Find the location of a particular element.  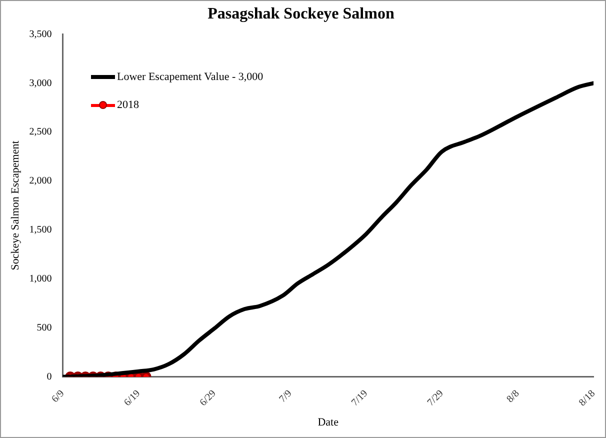

x-tick-label: 7/19 is located at coordinates (360, 398).